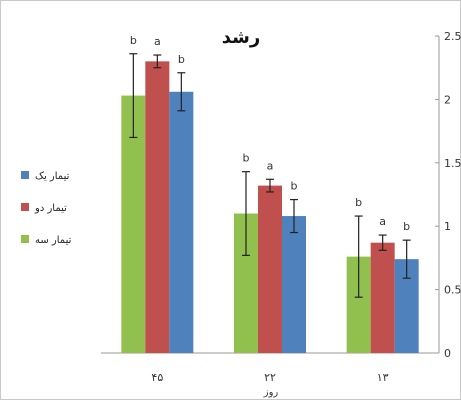  What do you see at coordinates (452, 290) in the screenshot?
I see `y-tick-label: 0.5` at bounding box center [452, 290].